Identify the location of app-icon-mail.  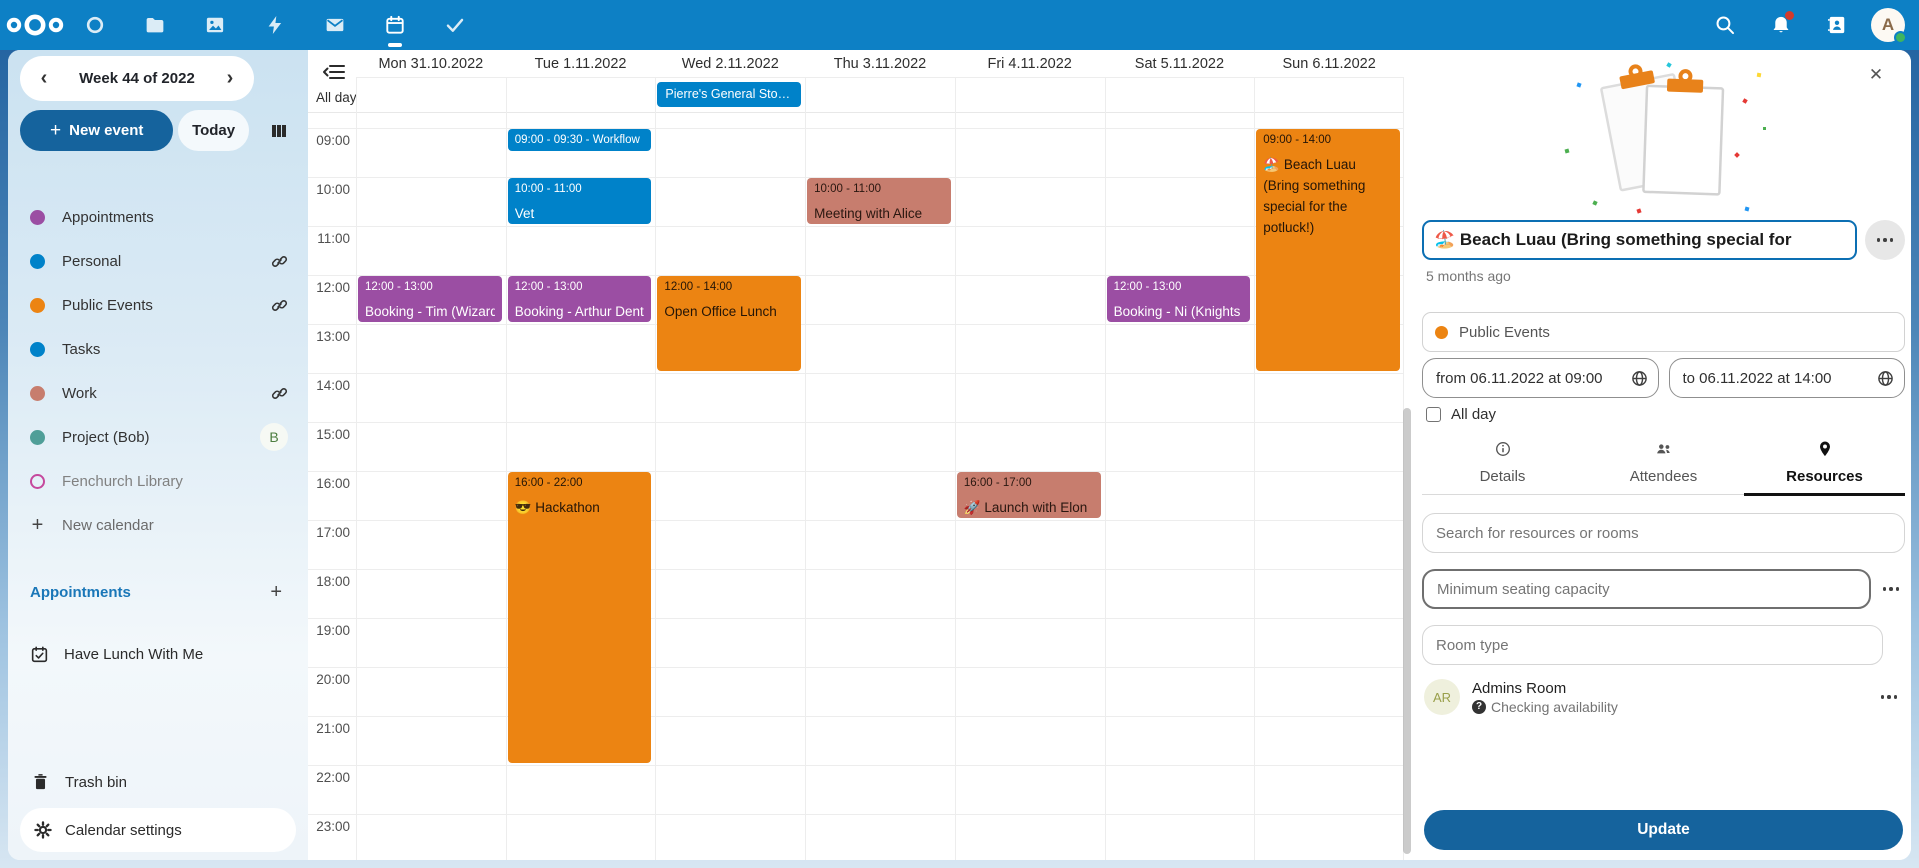
(335, 25).